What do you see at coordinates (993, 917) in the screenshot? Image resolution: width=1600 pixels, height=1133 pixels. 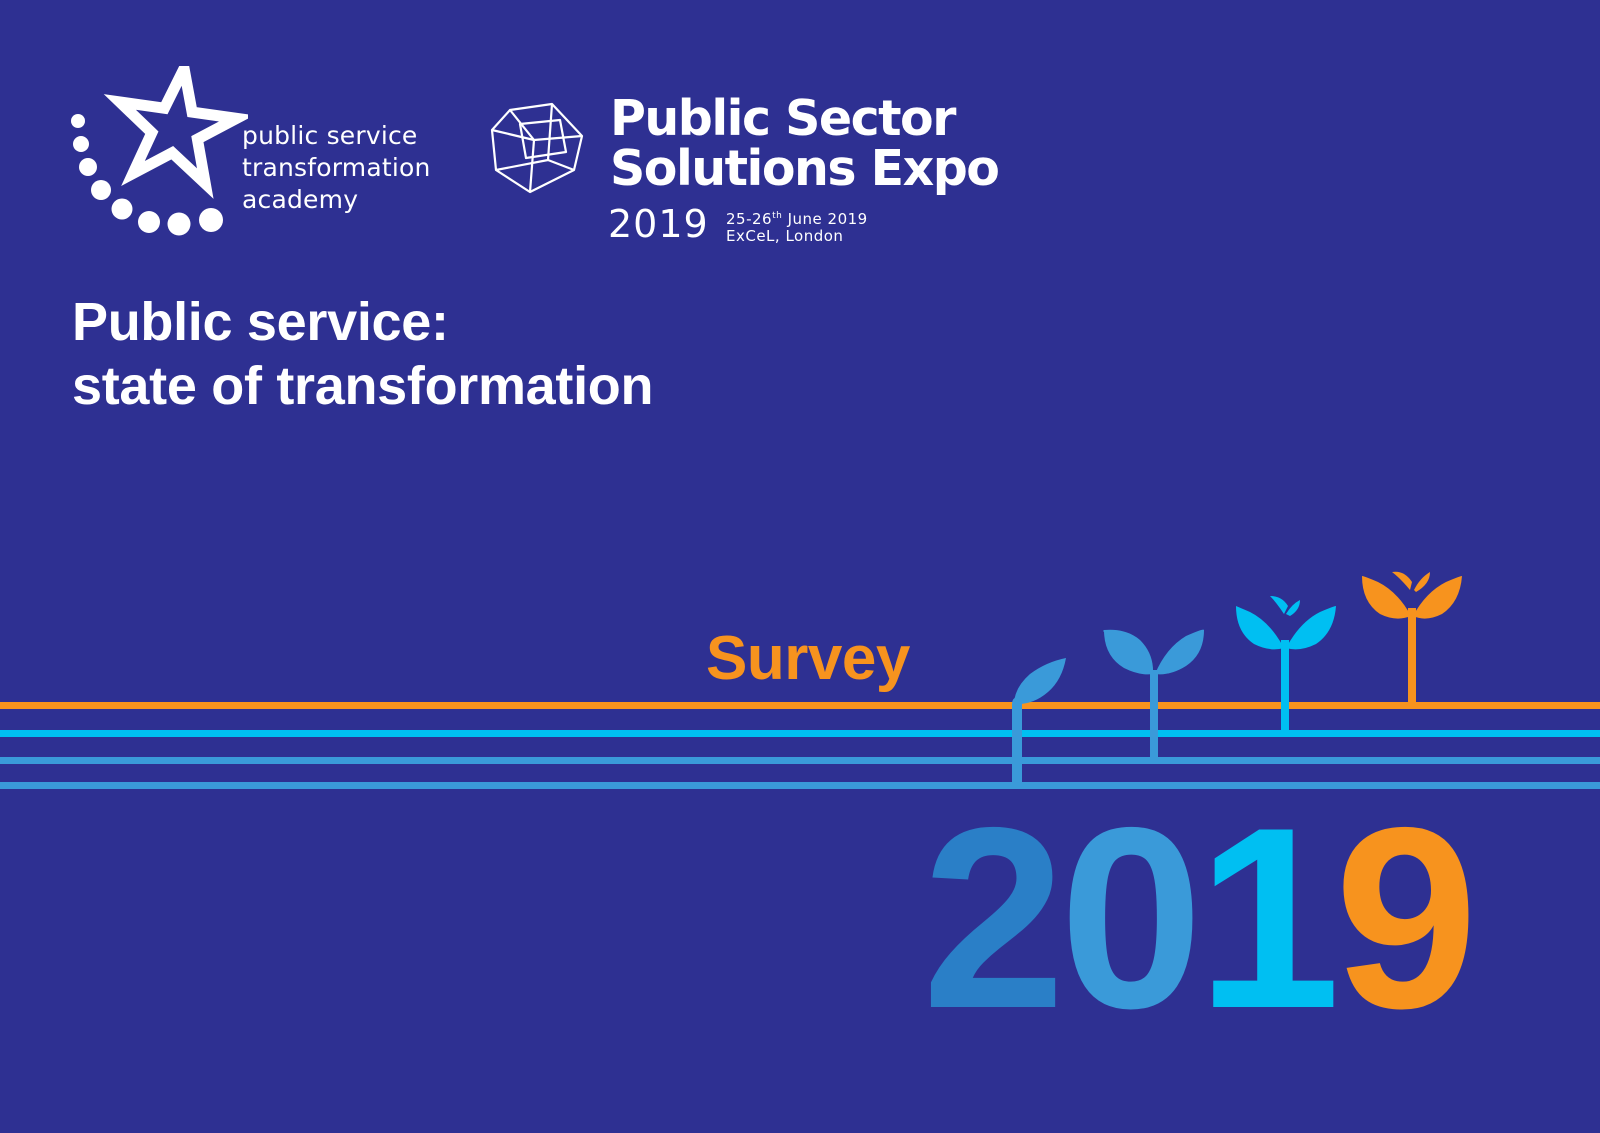 I see `year-digit: 2` at bounding box center [993, 917].